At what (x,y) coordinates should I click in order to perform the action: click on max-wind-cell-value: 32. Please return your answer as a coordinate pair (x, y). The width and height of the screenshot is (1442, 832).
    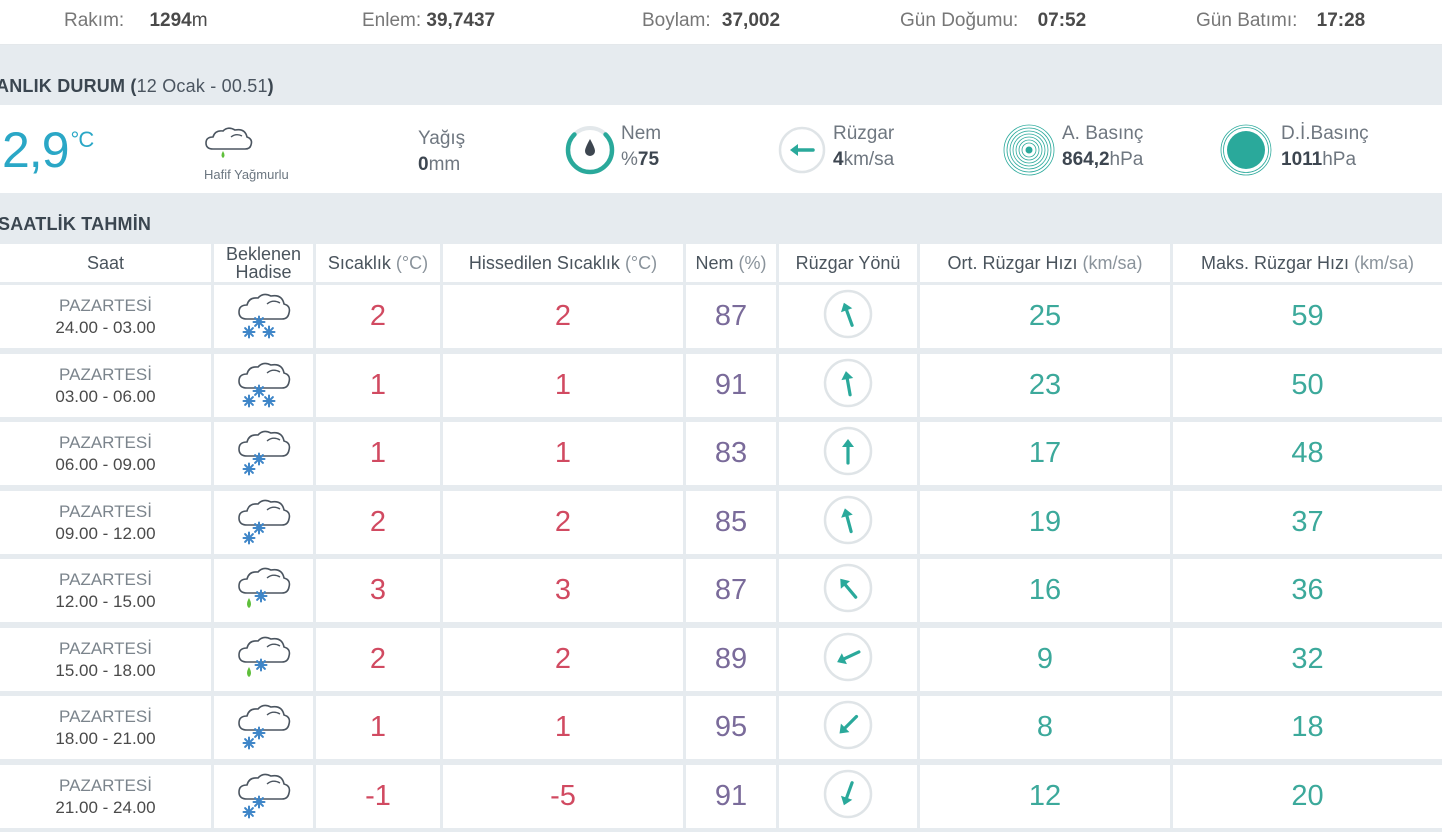
    Looking at the image, I should click on (1307, 659).